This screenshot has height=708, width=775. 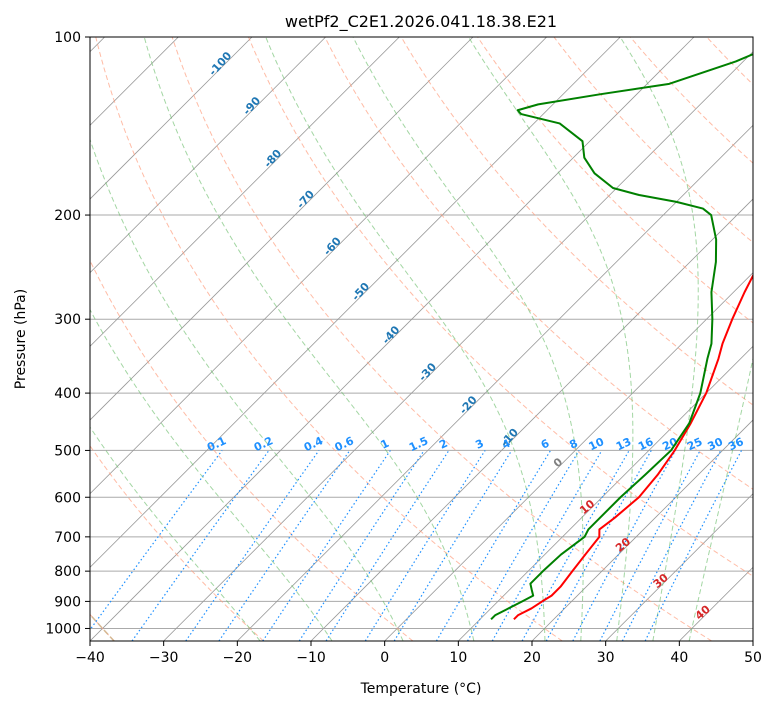 What do you see at coordinates (545, 444) in the screenshot?
I see `mixing-ratio-label: 6` at bounding box center [545, 444].